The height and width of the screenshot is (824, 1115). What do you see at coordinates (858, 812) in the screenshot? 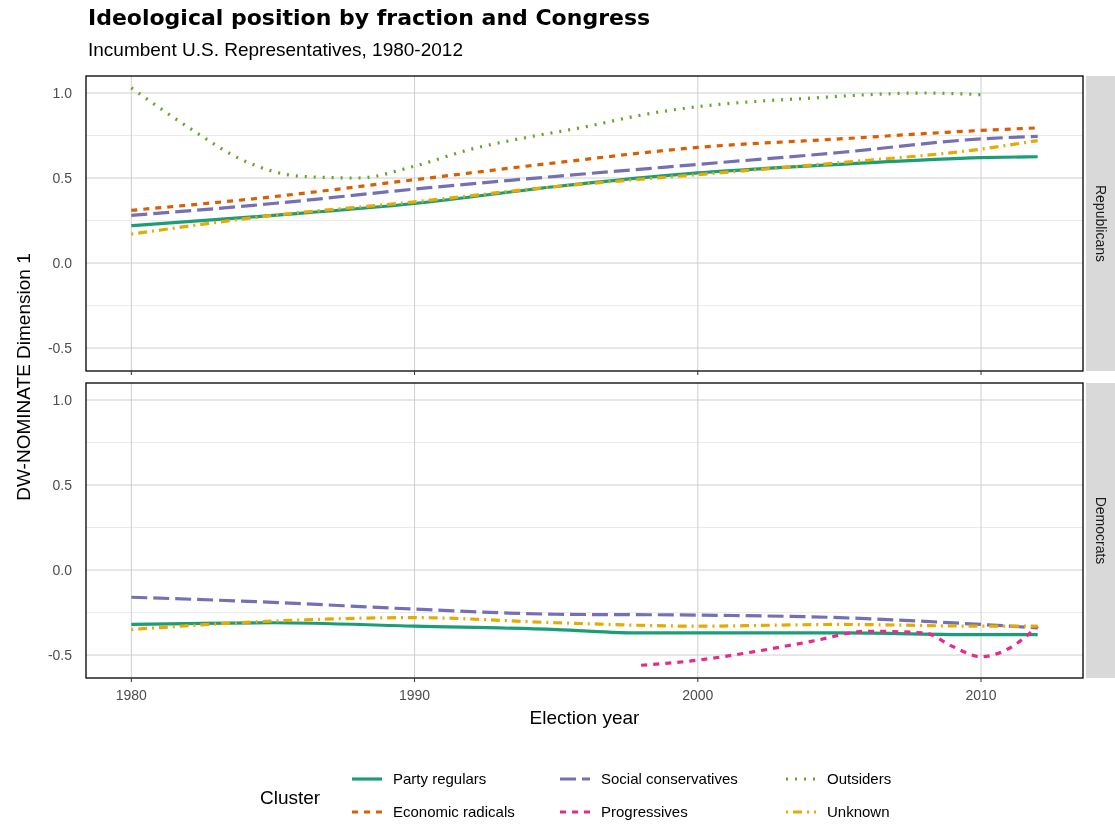
I see `legend-label: Unknown` at bounding box center [858, 812].